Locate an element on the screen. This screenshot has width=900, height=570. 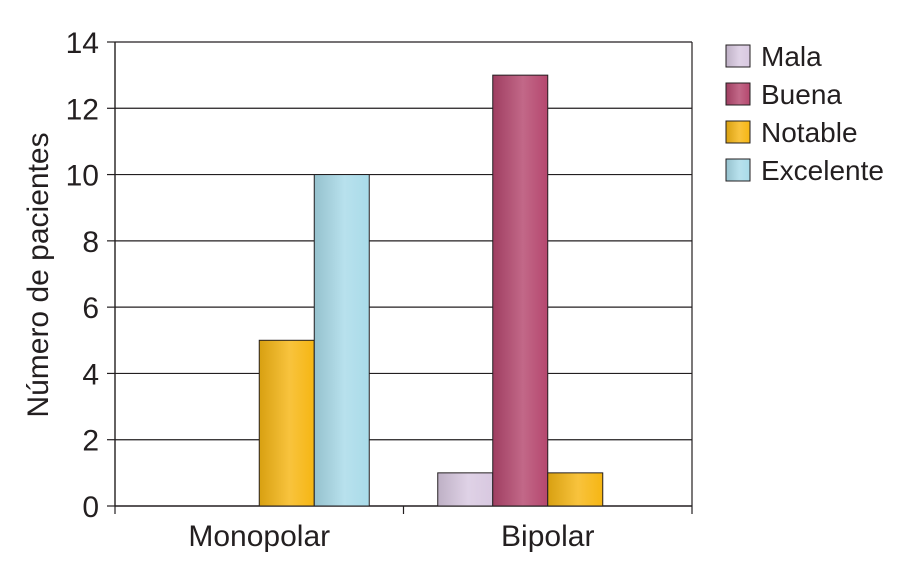
y-axis-title: Número de pacientes is located at coordinates (38, 274).